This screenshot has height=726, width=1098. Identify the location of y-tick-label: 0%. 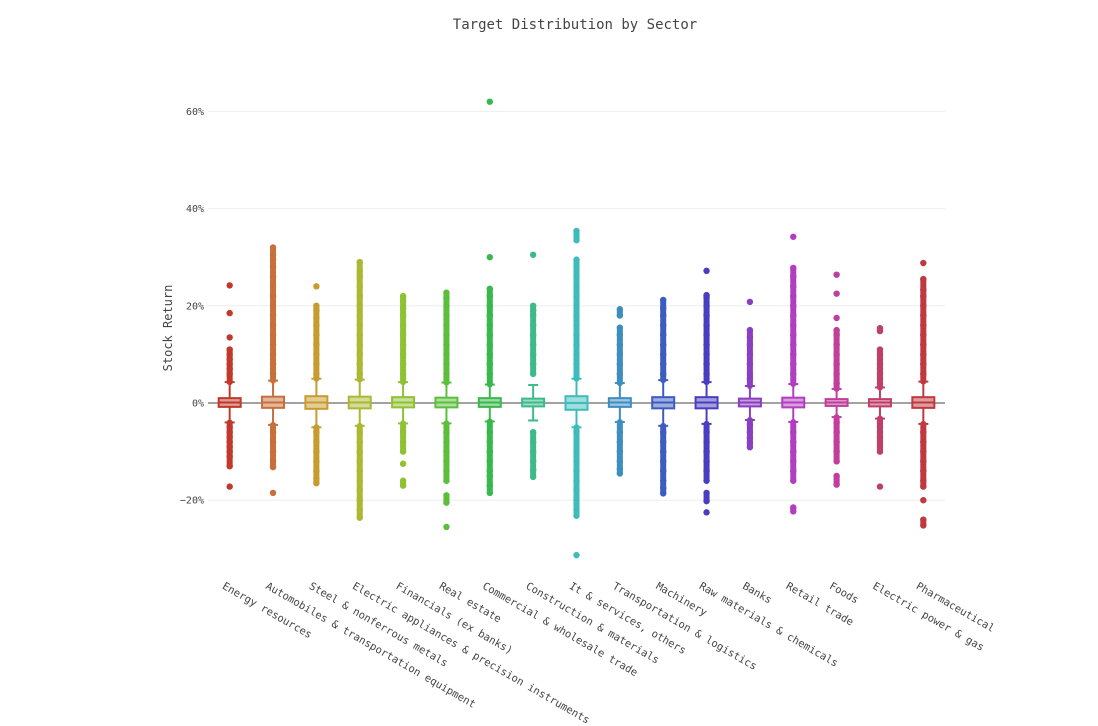
(198, 404).